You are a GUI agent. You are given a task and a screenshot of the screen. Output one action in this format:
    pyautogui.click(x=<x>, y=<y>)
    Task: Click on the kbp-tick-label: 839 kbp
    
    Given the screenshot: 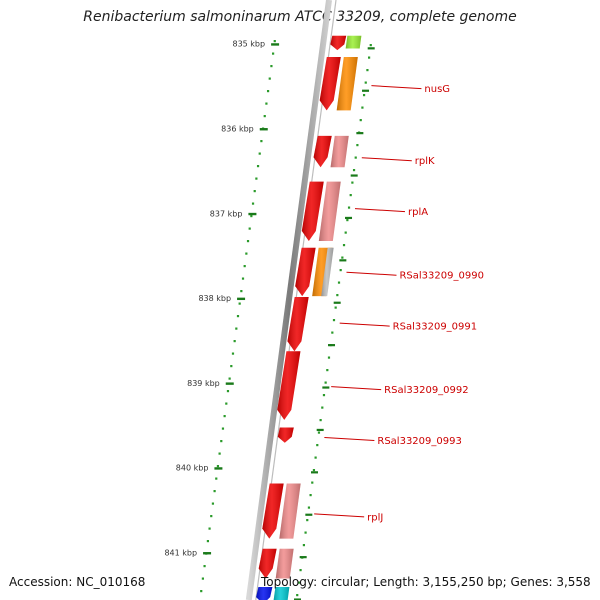 What is the action you would take?
    pyautogui.click(x=203, y=383)
    